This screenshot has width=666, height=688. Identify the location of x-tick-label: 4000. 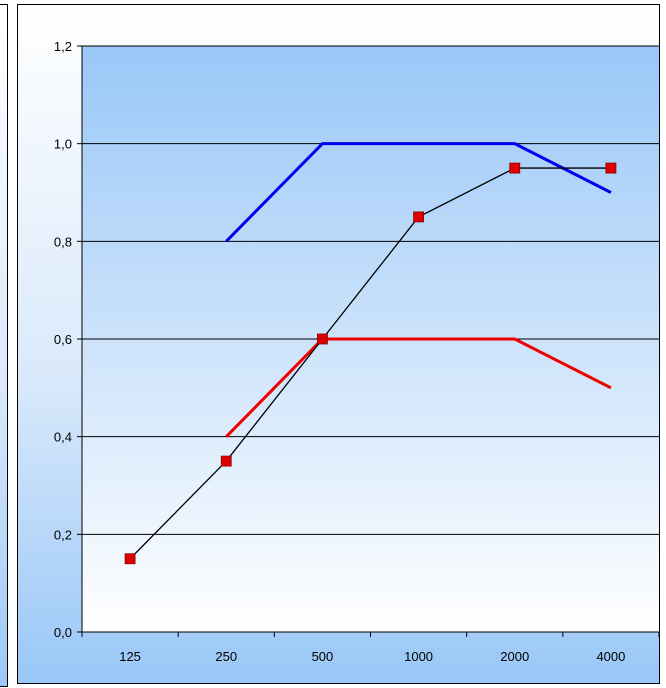
(610, 656).